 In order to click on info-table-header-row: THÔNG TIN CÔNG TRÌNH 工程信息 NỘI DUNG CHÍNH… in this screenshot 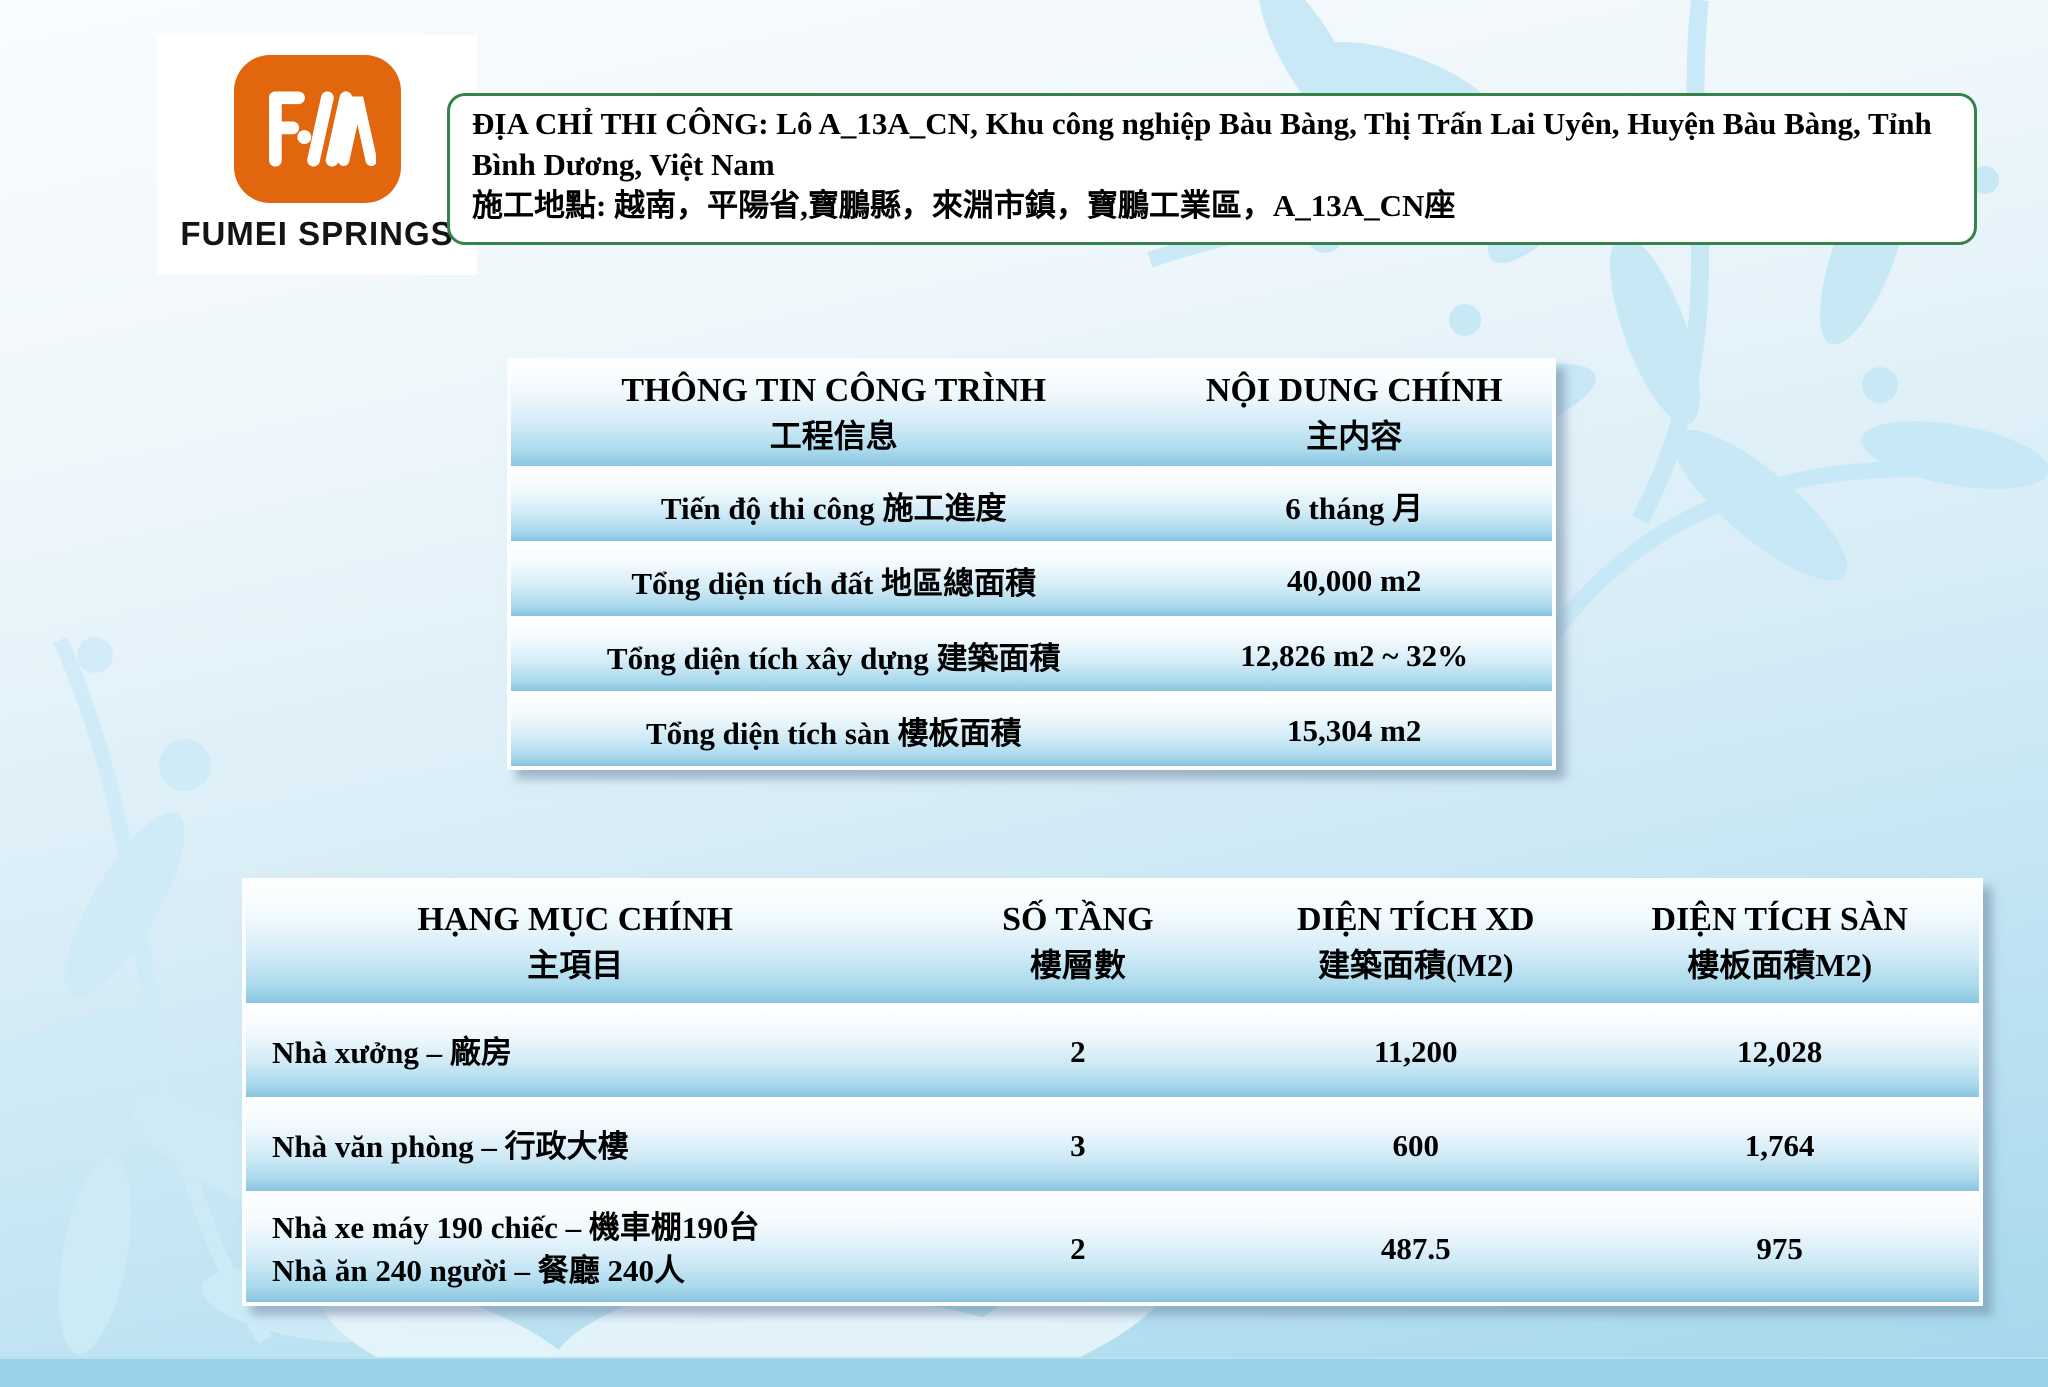, I will do `click(1031, 414)`.